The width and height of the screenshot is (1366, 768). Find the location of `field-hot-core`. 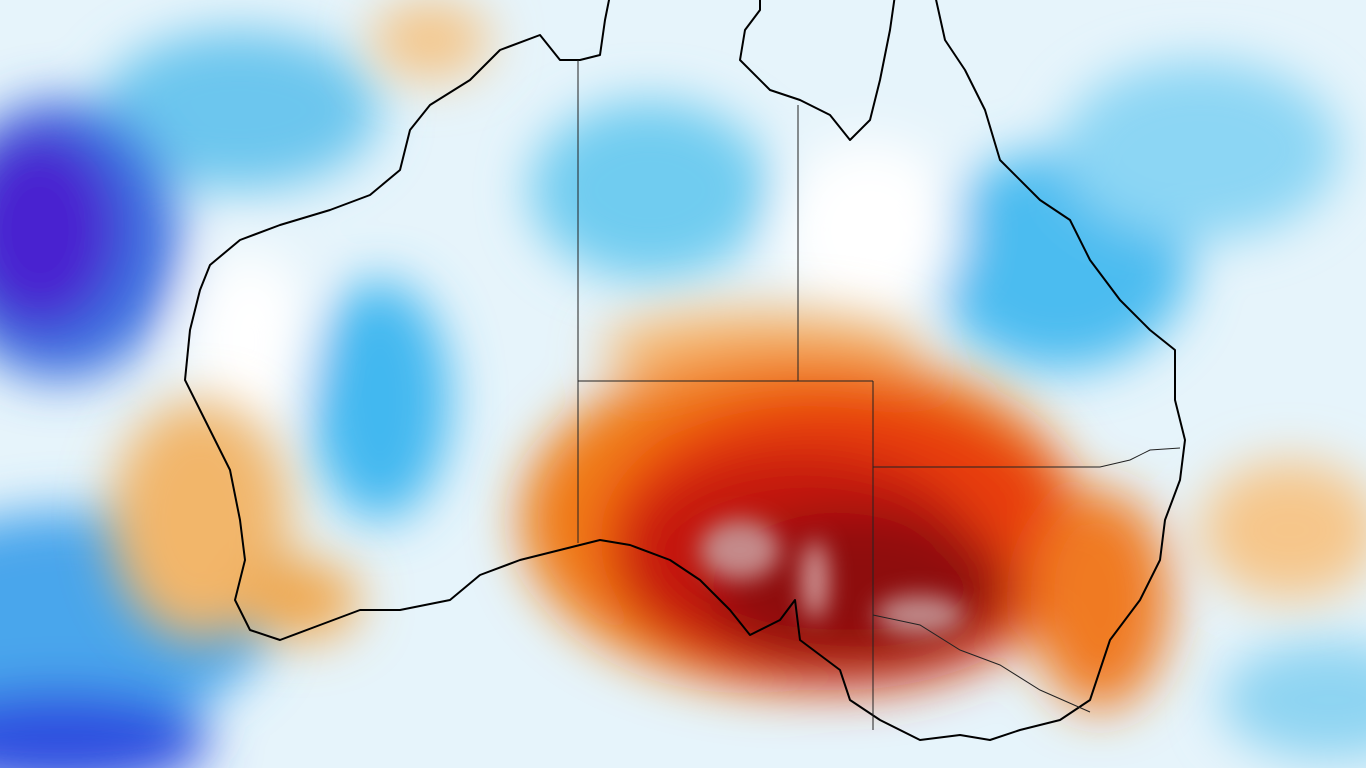

field-hot-core is located at coordinates (832, 577).